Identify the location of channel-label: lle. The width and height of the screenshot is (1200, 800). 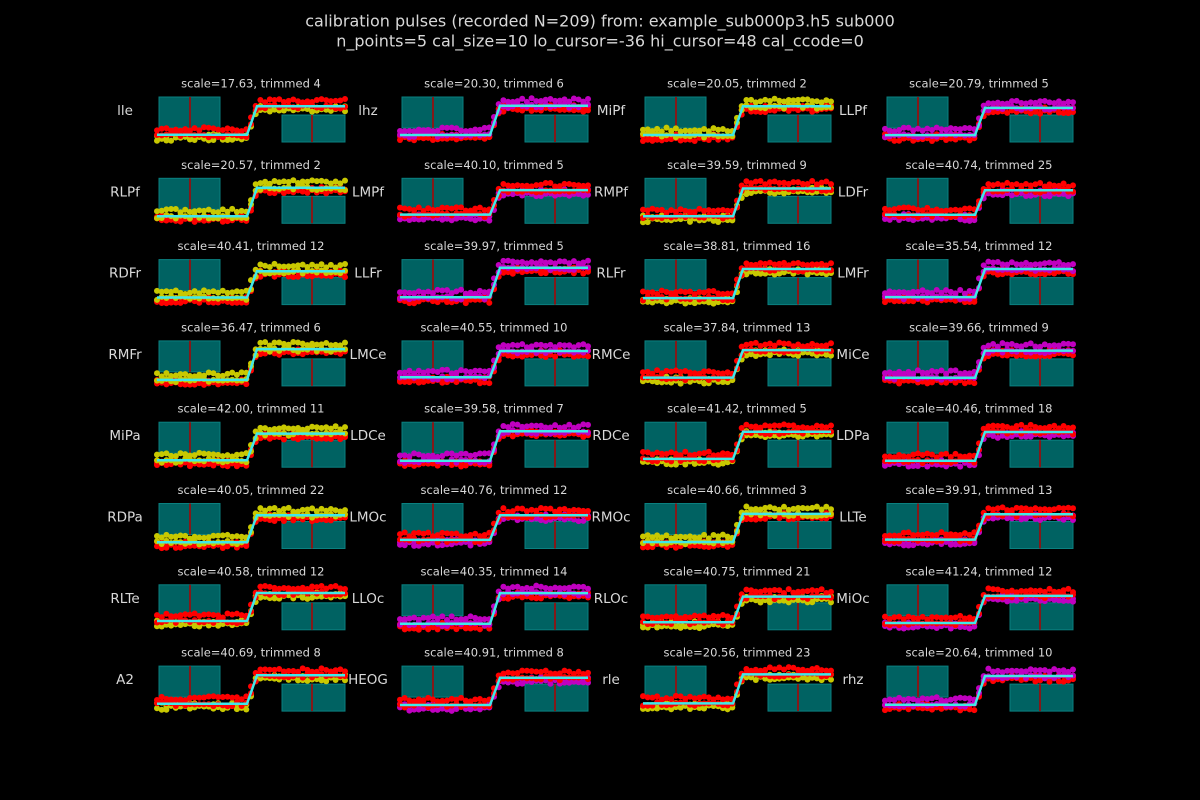
(125, 111).